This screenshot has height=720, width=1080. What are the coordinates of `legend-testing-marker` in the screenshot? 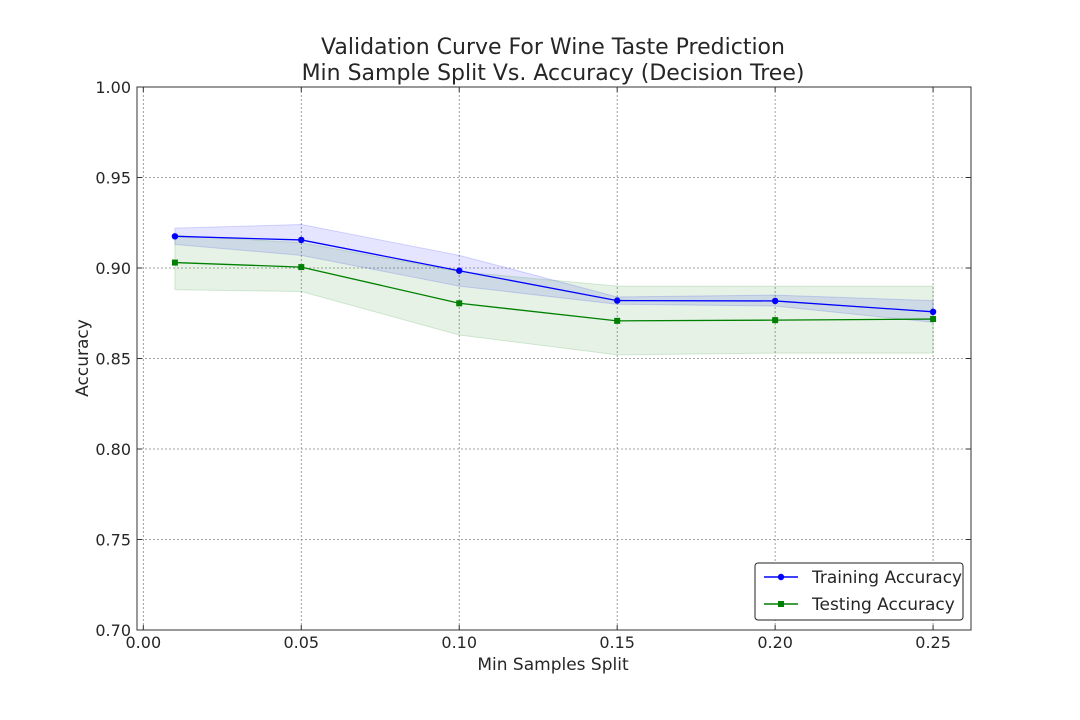 It's located at (781, 604).